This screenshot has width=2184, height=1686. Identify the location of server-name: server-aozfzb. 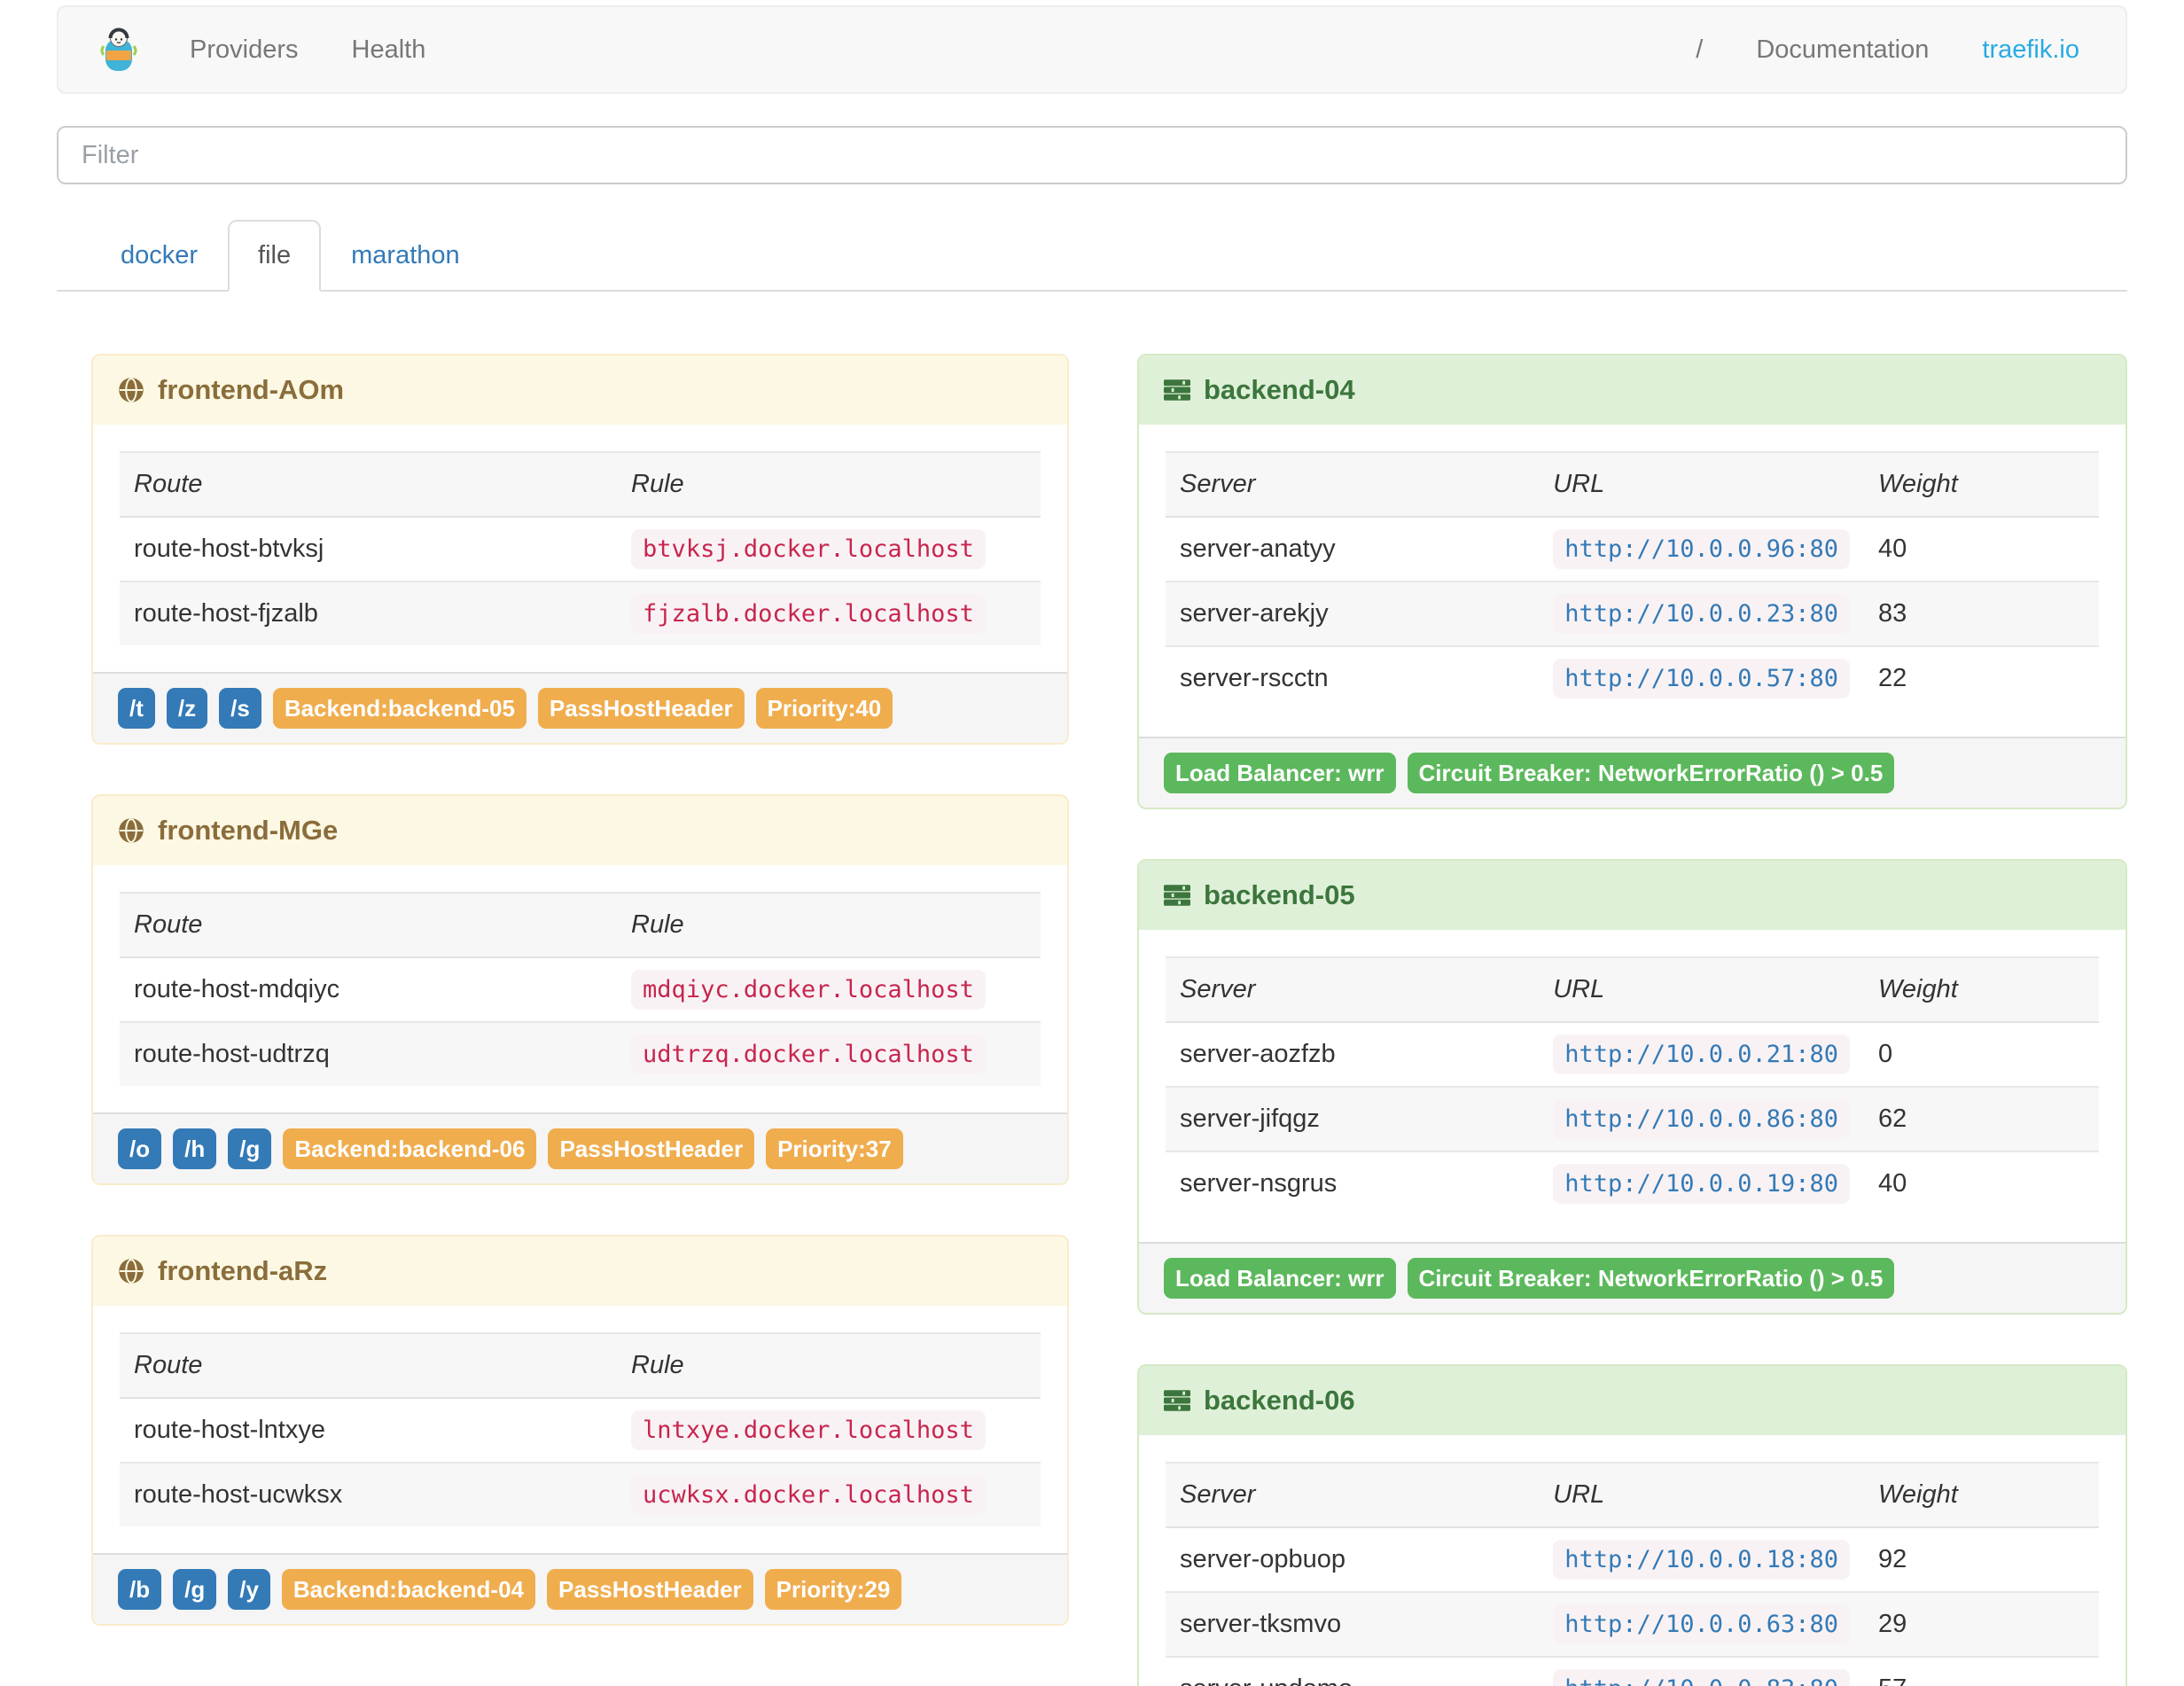
(1258, 1054).